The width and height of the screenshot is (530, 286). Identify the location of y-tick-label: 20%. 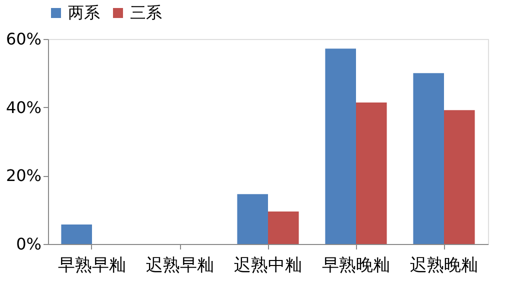
(24, 176).